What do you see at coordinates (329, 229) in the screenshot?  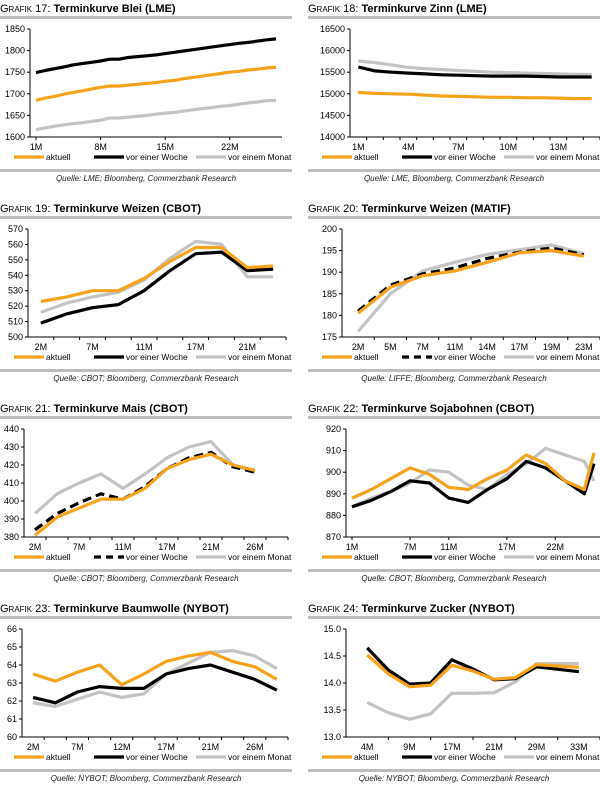 I see `y-tick-label: 200` at bounding box center [329, 229].